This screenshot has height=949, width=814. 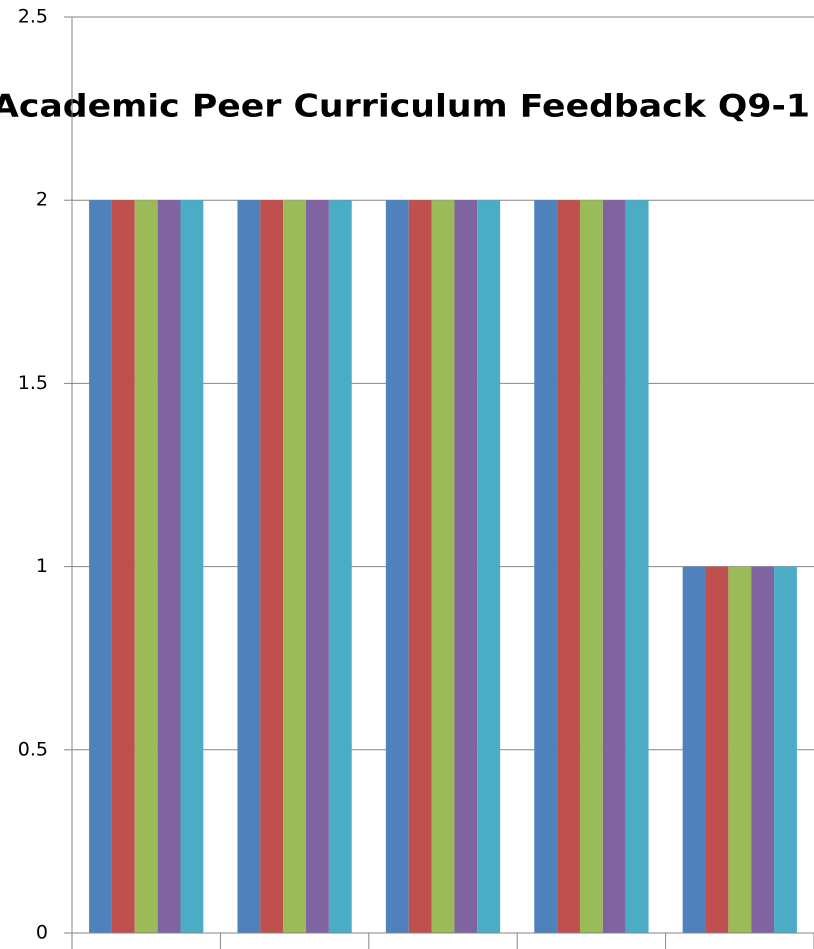 I want to click on chart-title: Academic Peer Curriculum Feedback Q9-1, so click(x=405, y=107).